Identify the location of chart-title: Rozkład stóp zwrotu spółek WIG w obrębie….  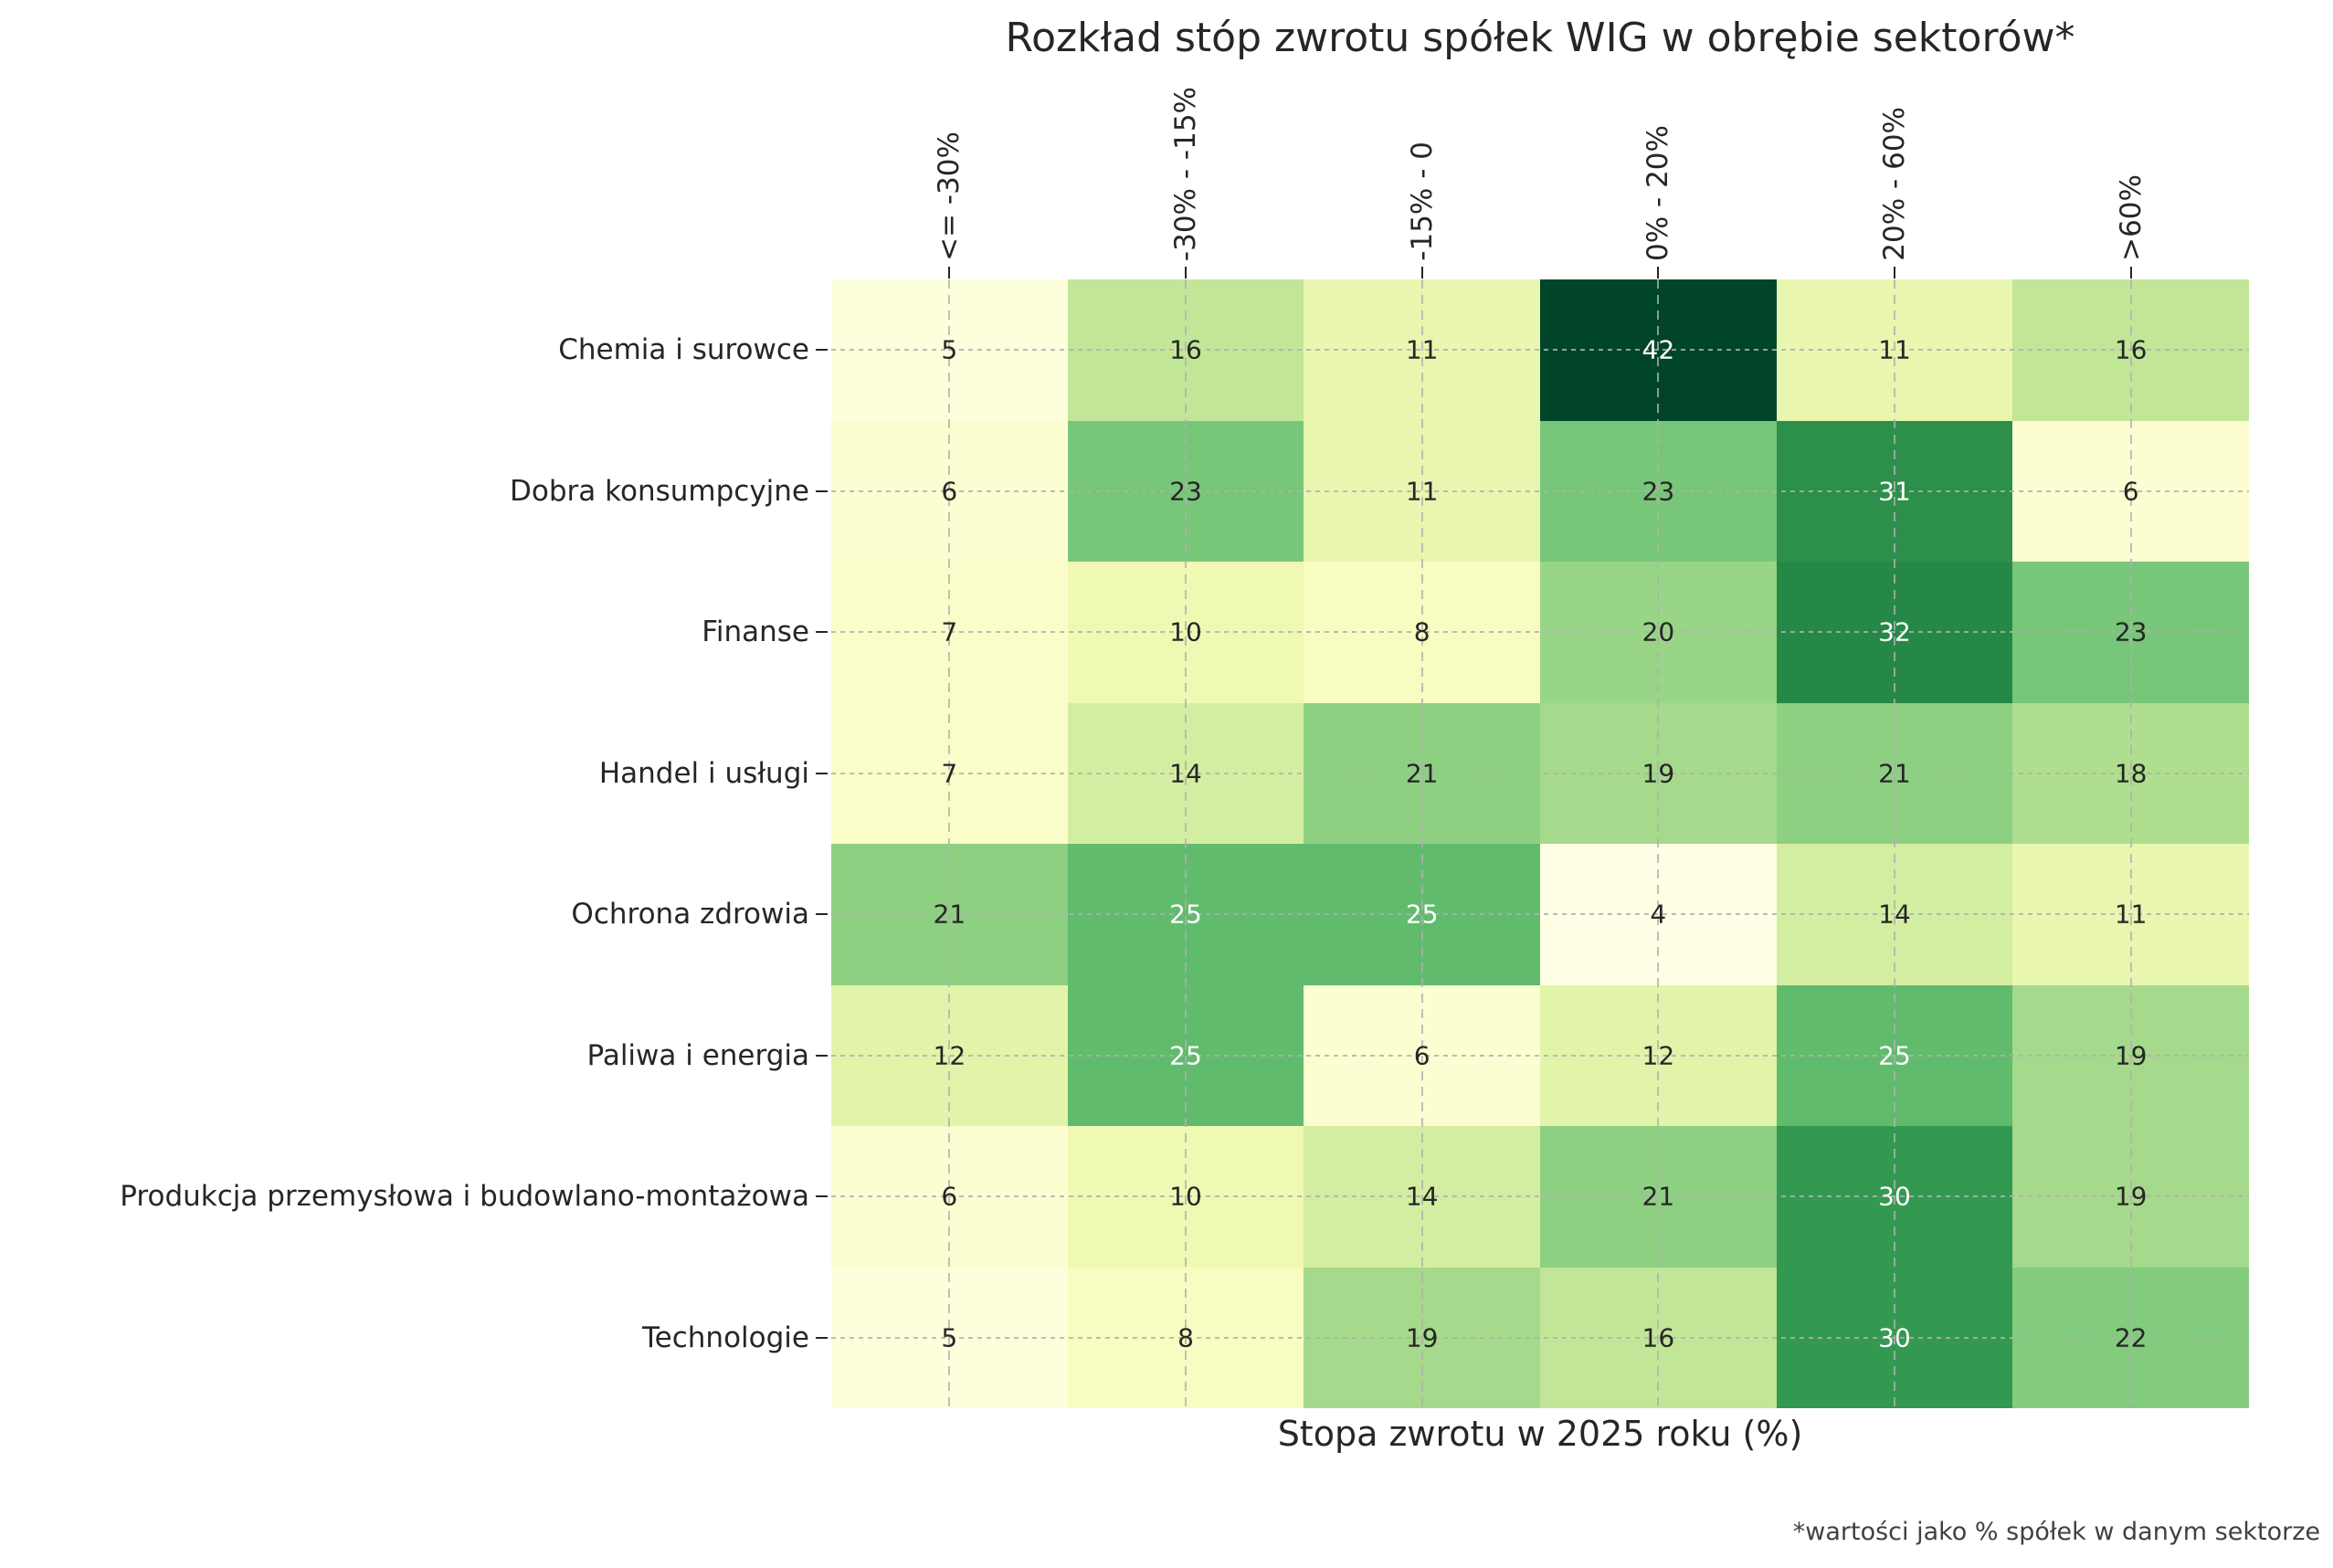
(1540, 38).